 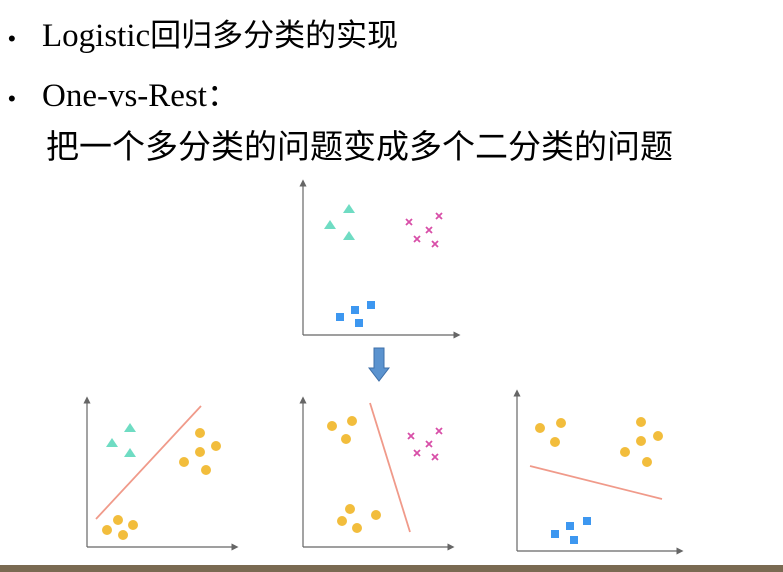 I want to click on br-separator-line, so click(x=596, y=482).